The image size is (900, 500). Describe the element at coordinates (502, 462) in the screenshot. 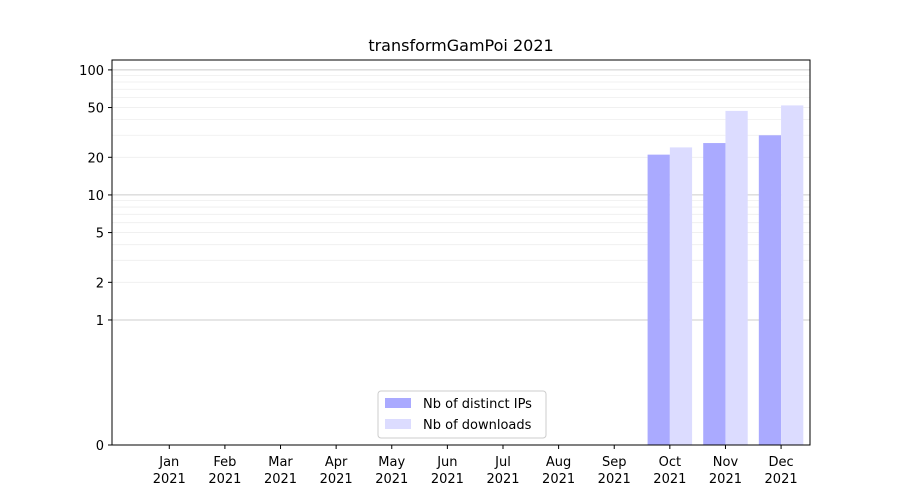

I see `x-tick-month: Jul` at that location.